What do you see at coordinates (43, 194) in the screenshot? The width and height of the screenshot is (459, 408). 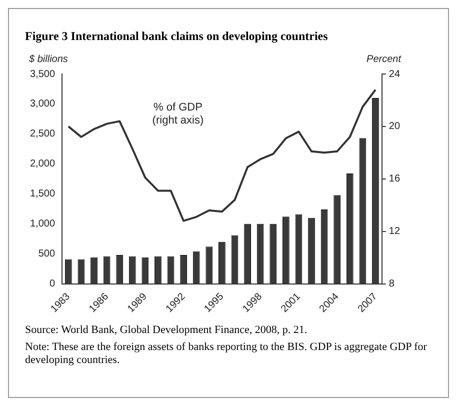 I see `y-tick-label: 1,500` at bounding box center [43, 194].